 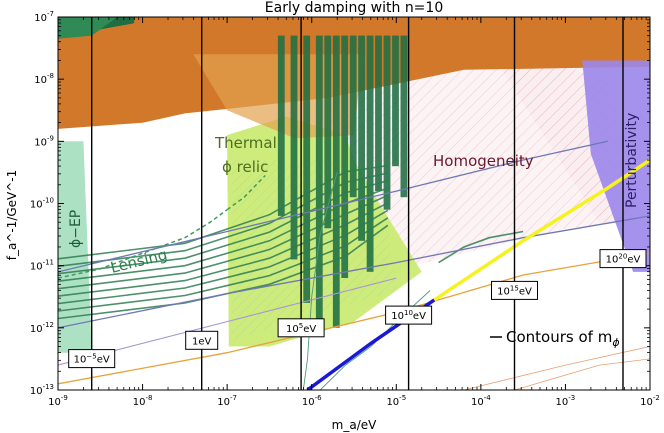 I want to click on x-tick-exp: -8, so click(x=148, y=398).